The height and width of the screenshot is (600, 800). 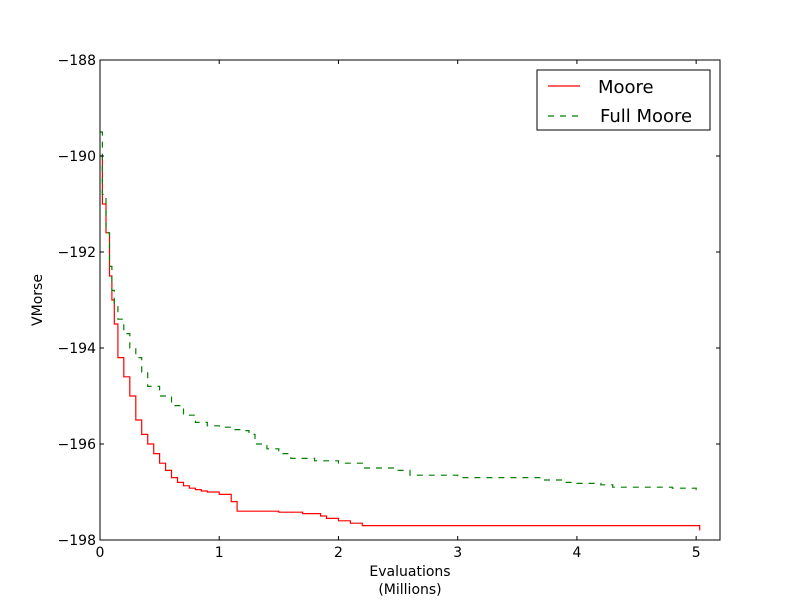 I want to click on y-tick-label: −190, so click(x=77, y=157).